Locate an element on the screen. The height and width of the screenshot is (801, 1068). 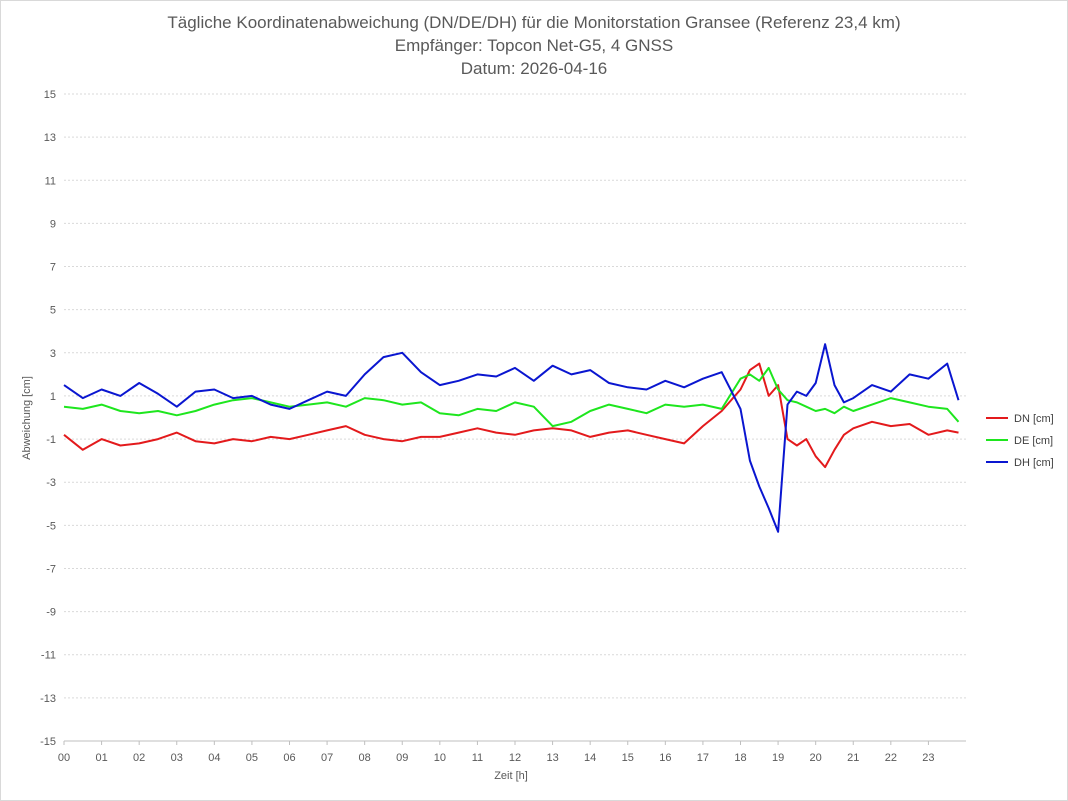
x-tick-label: 04 is located at coordinates (214, 758).